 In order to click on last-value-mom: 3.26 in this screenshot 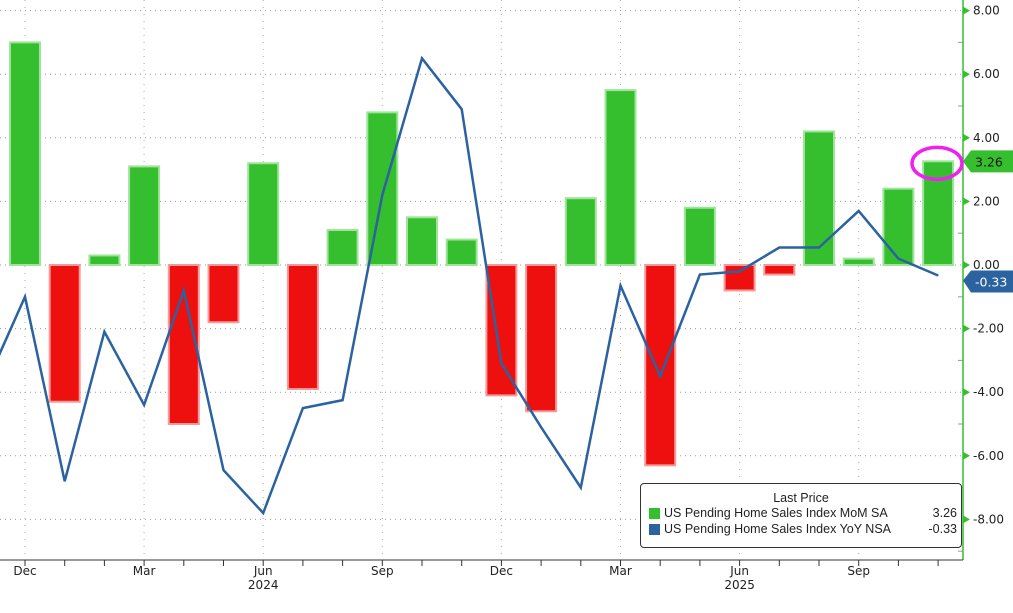, I will do `click(989, 161)`.